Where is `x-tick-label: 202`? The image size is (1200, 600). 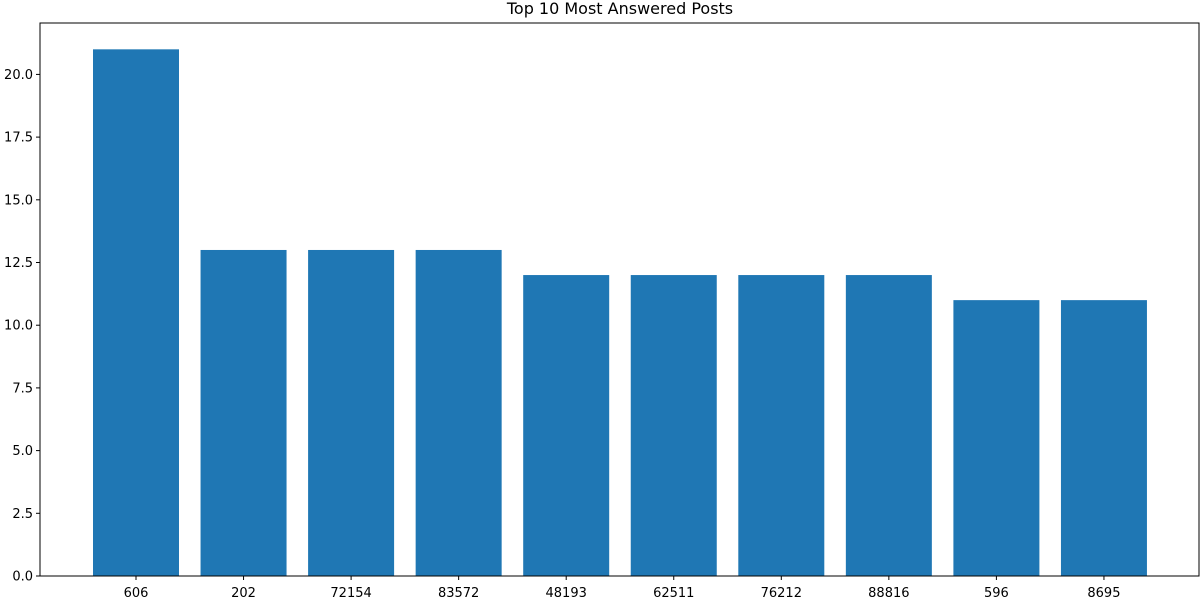
x-tick-label: 202 is located at coordinates (243, 593).